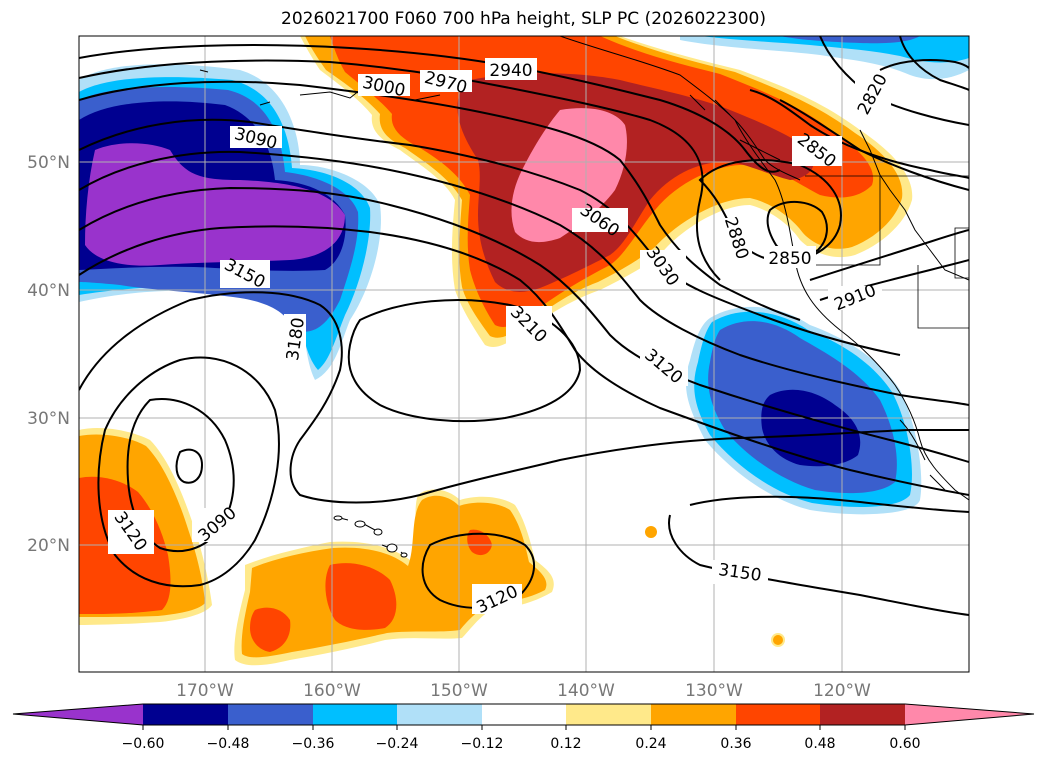  What do you see at coordinates (819, 744) in the screenshot?
I see `colorbar-tick-label: 0.48` at bounding box center [819, 744].